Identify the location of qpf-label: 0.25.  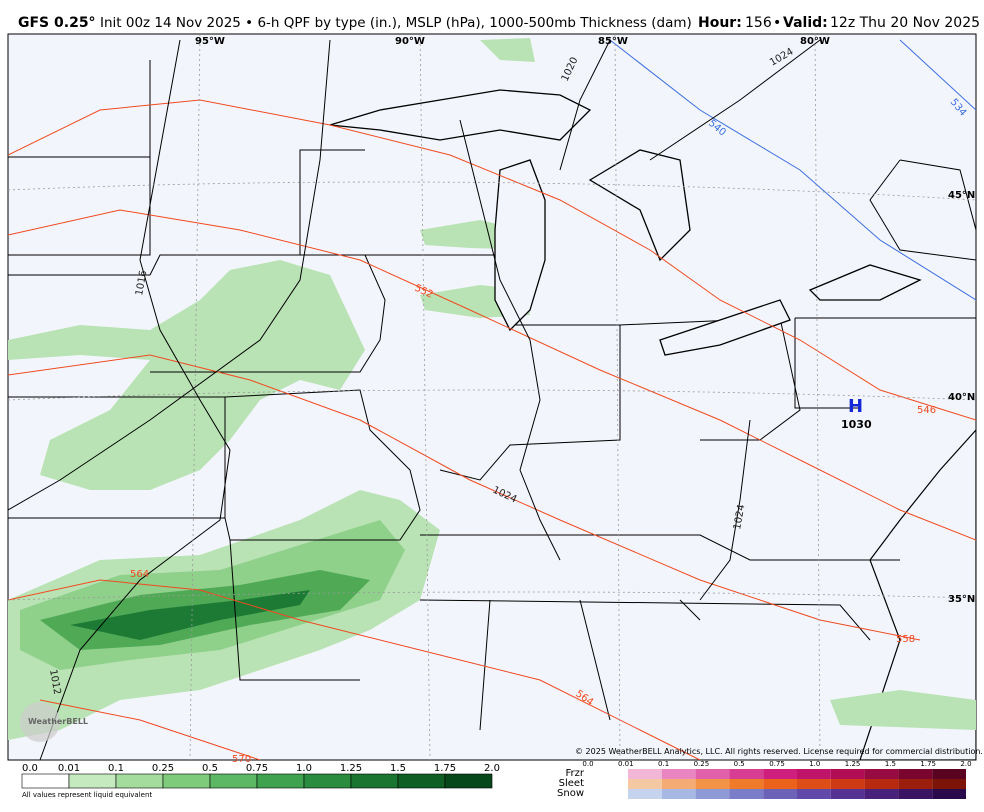
(163, 768).